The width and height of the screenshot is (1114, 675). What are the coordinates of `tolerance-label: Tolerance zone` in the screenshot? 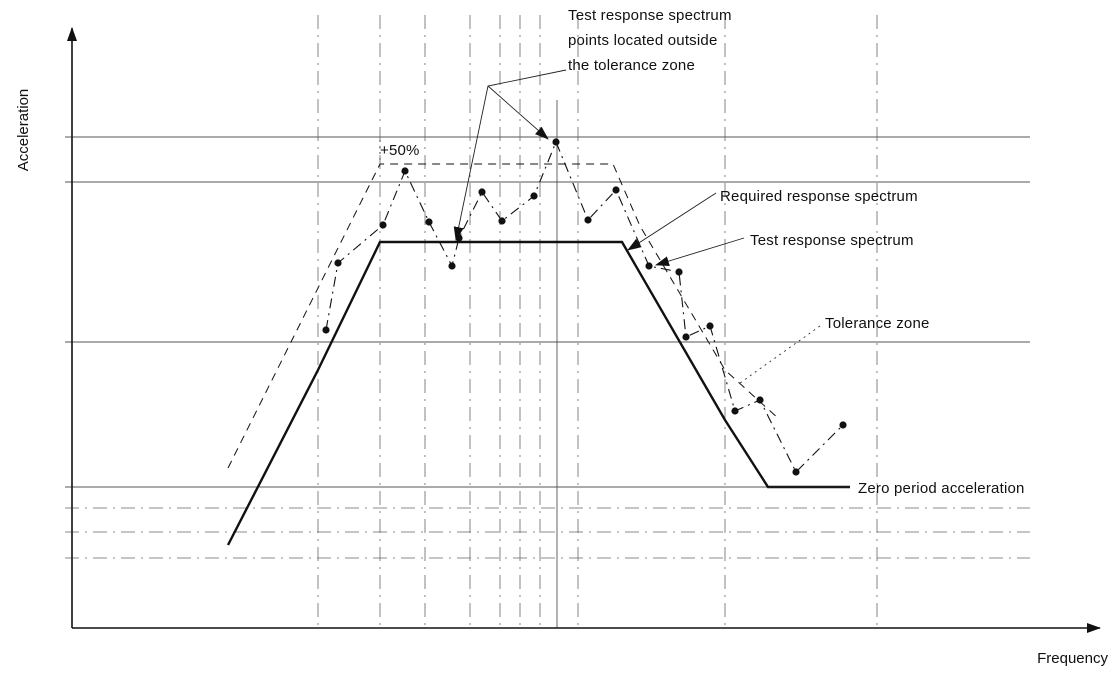 It's located at (877, 323).